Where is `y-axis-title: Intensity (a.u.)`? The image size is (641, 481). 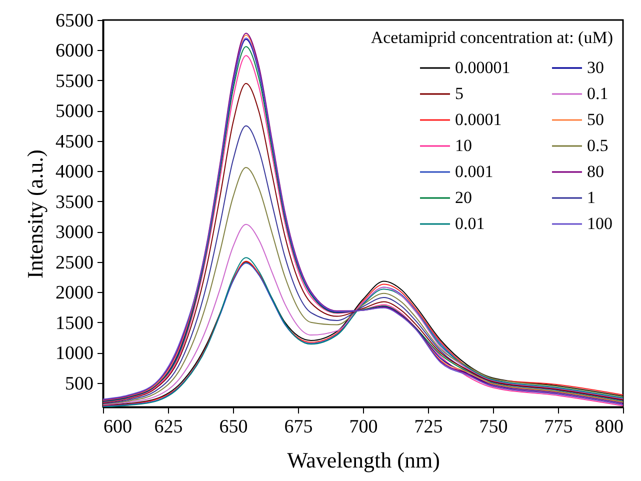
y-axis-title: Intensity (a.u.) is located at coordinates (35, 214).